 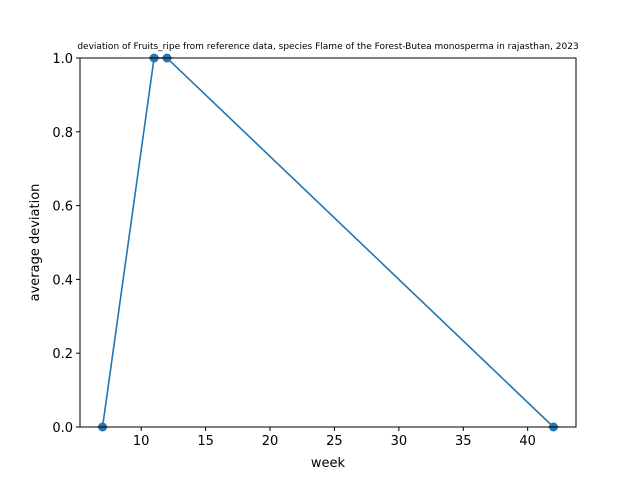 I want to click on y-tick-label: 0.8, so click(x=62, y=133).